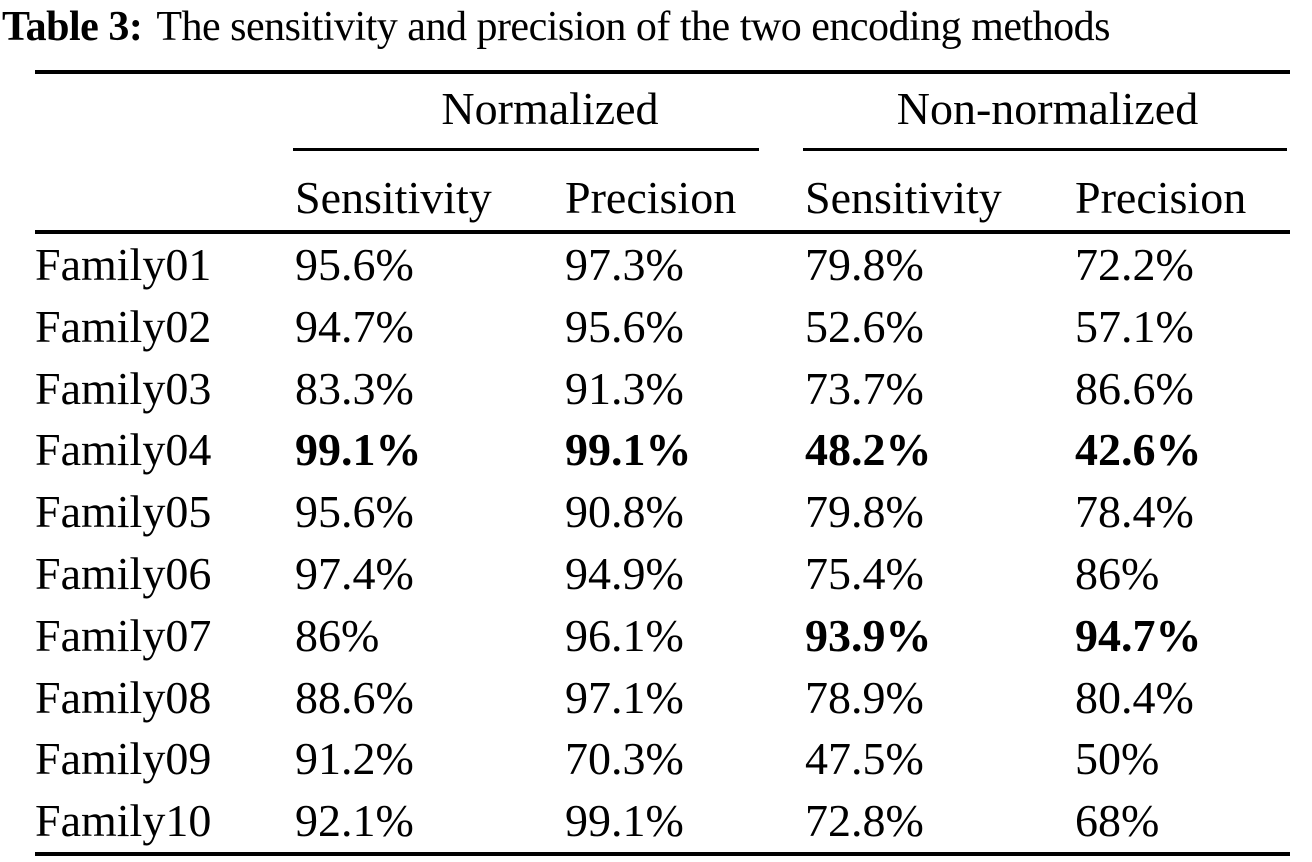  What do you see at coordinates (165, 109) in the screenshot?
I see `empty-header-cell` at bounding box center [165, 109].